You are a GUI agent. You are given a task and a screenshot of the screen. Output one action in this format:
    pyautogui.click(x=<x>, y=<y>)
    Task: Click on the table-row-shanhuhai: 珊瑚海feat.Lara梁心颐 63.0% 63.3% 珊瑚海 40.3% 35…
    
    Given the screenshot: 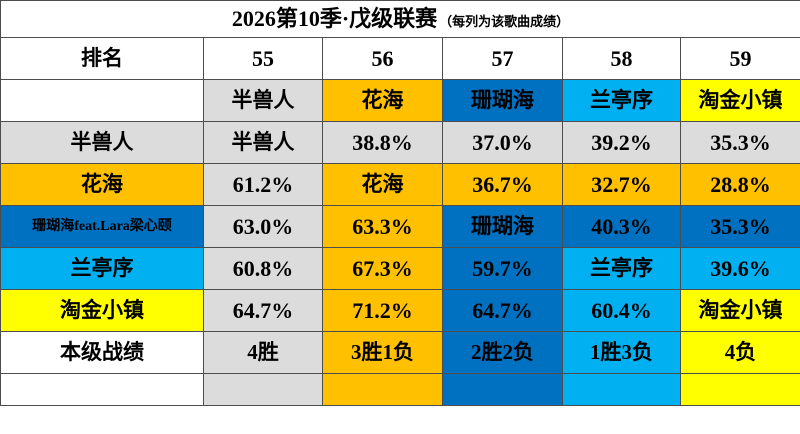 What is the action you would take?
    pyautogui.click(x=400, y=226)
    